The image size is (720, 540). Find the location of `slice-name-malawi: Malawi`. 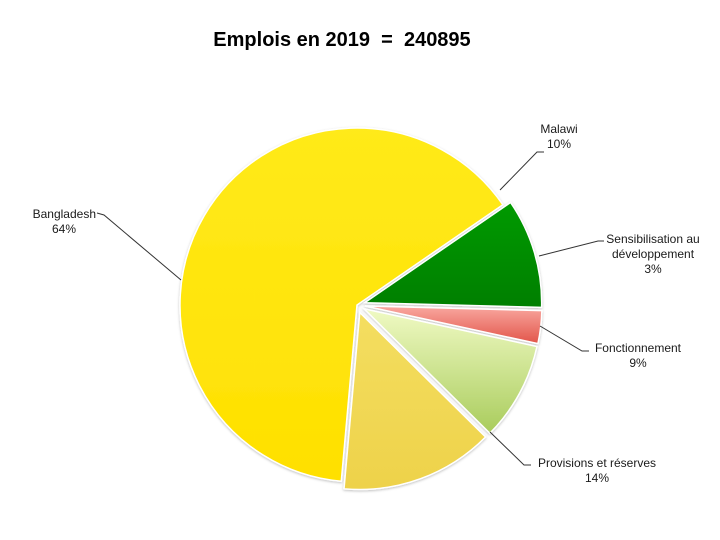

slice-name-malawi: Malawi is located at coordinates (558, 129).